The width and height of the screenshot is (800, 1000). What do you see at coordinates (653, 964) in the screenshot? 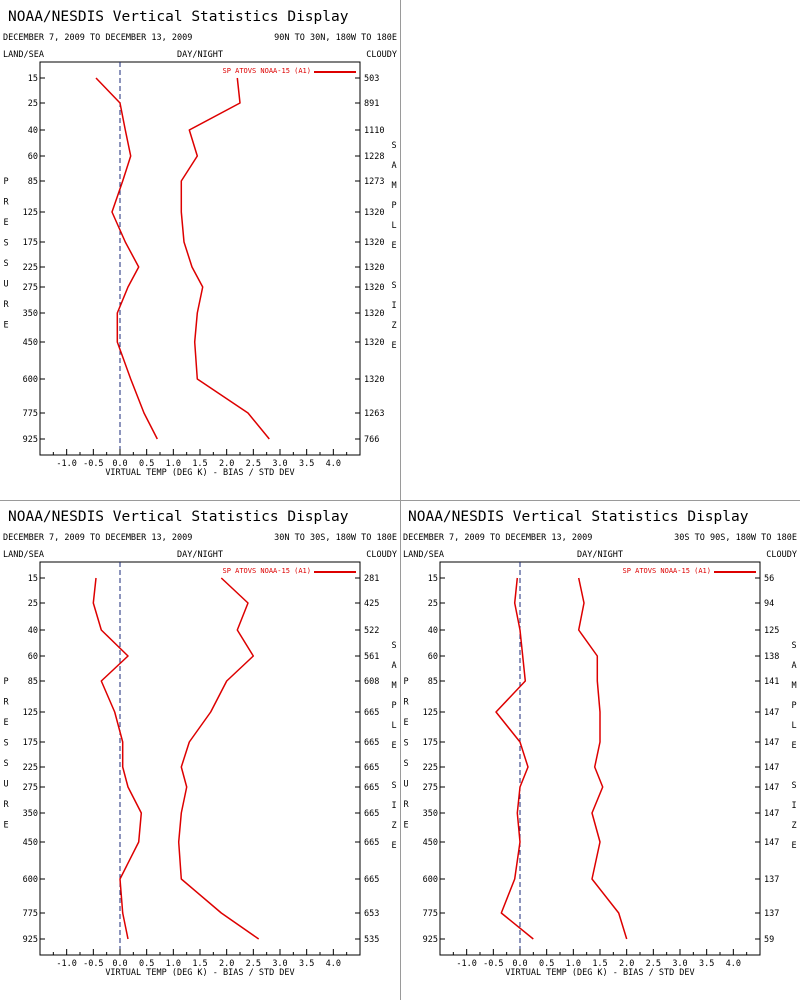
I see `x-tick-label: 2.5` at bounding box center [653, 964].